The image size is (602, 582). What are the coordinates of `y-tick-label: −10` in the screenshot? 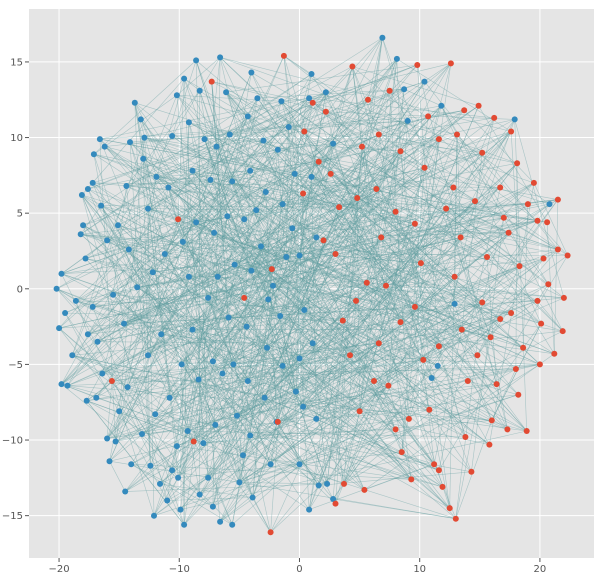 It's located at (12, 441).